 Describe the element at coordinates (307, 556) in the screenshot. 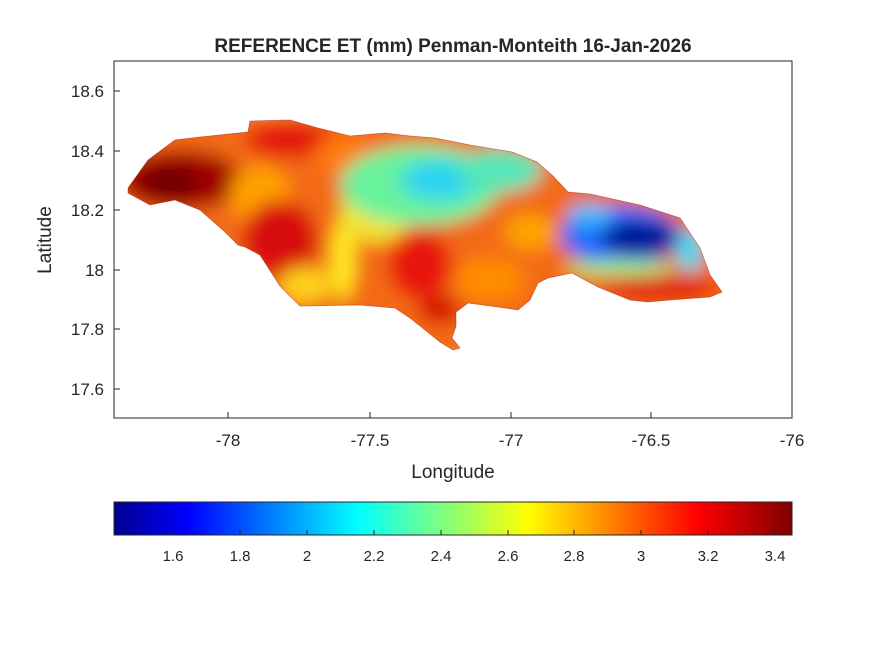

I see `colorbar-tick-label: 2` at that location.